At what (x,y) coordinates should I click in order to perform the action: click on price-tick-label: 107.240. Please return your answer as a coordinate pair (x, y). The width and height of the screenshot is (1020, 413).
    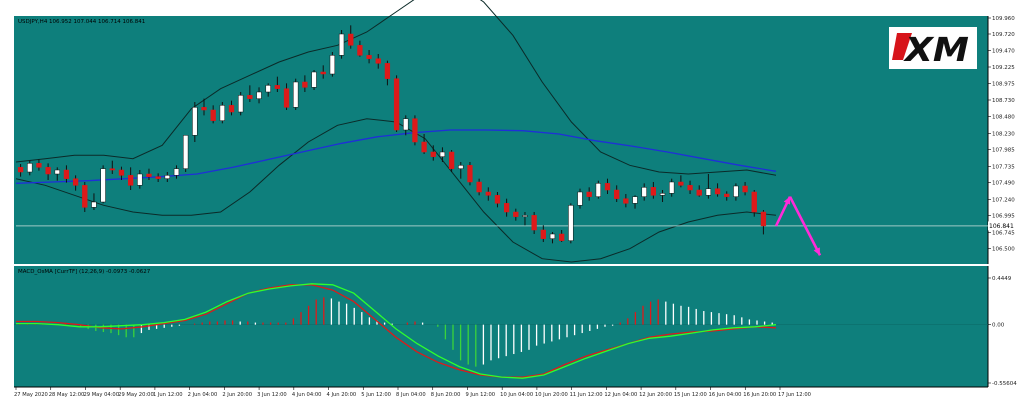
    Looking at the image, I should click on (1003, 200).